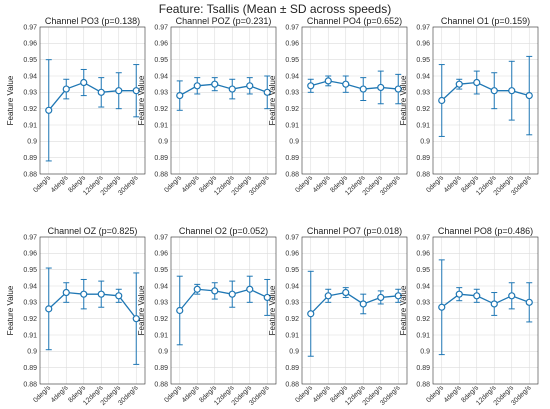 Image resolution: width=550 pixels, height=409 pixels. I want to click on panel-title: Channel PO3 (p=0.138), so click(92, 21).